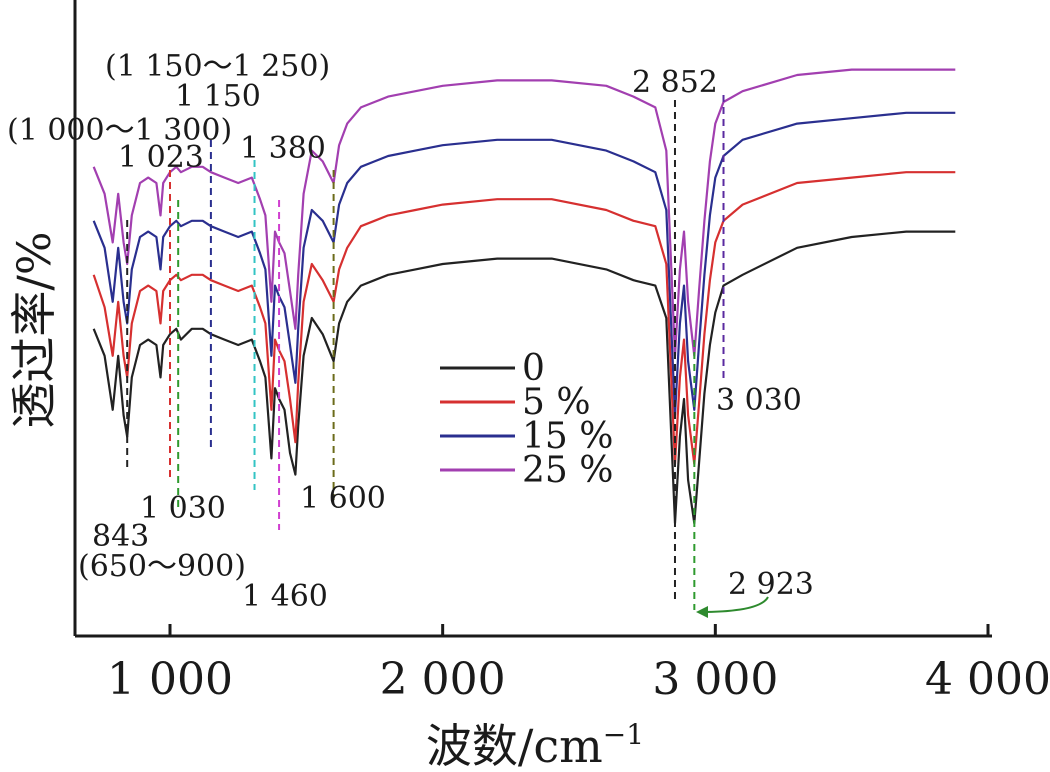 The height and width of the screenshot is (772, 1050). Describe the element at coordinates (987, 679) in the screenshot. I see `x-tick-label-4000: 4 000` at that location.